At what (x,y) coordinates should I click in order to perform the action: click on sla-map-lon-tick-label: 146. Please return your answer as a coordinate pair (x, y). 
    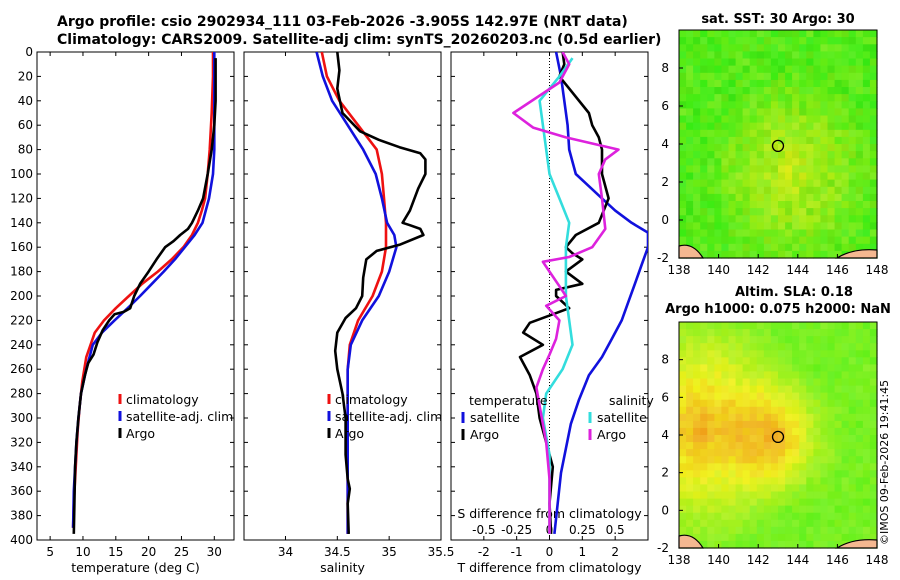
    Looking at the image, I should click on (837, 560).